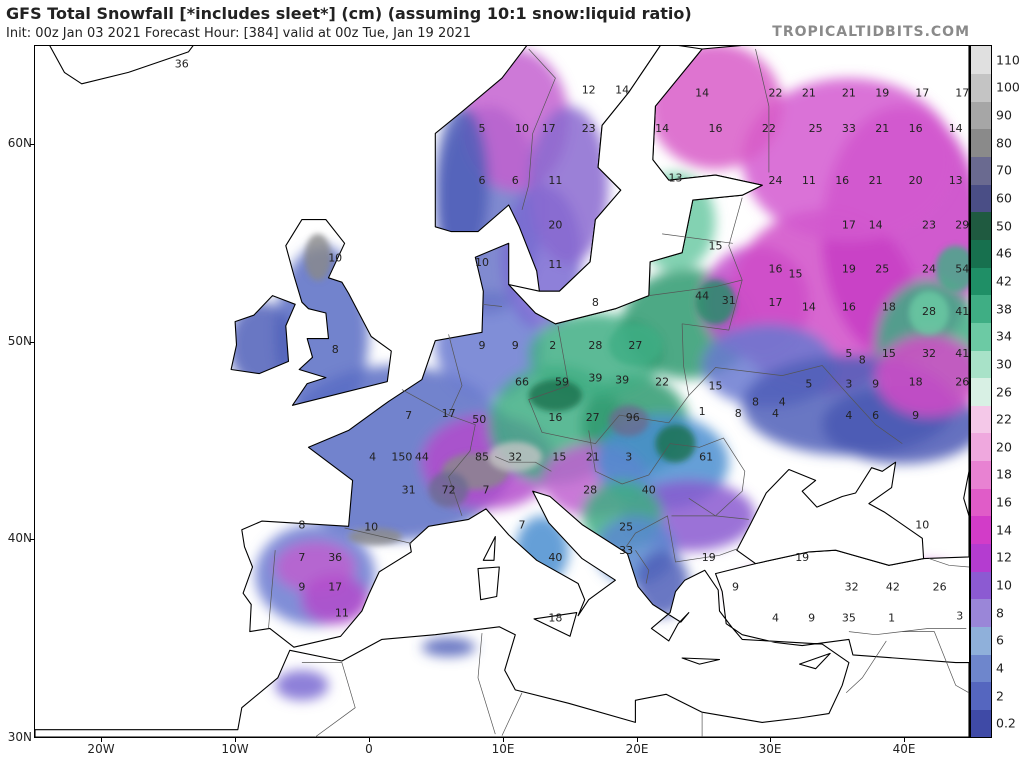 This screenshot has height=760, width=1024. Describe the element at coordinates (1004, 143) in the screenshot. I see `colorbar-level-label: 80` at that location.